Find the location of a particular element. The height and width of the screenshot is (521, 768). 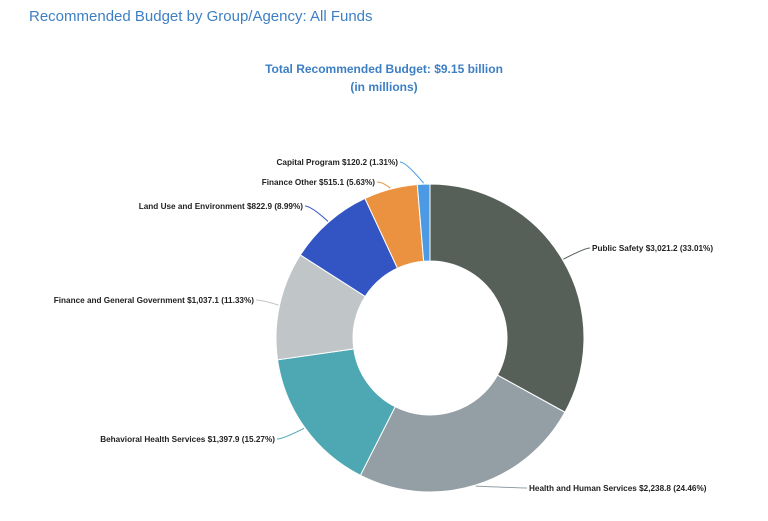

data-label-finance-other: Finance Other $515.1 (5.63%) is located at coordinates (319, 182).